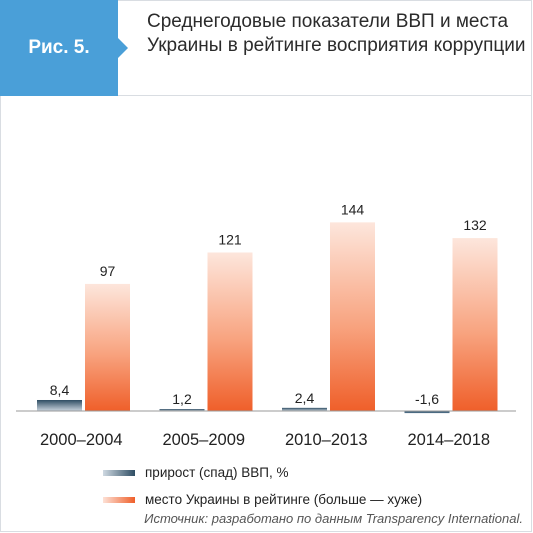 Image resolution: width=533 pixels, height=533 pixels. What do you see at coordinates (119, 499) in the screenshot?
I see `legend-swatch-rank` at bounding box center [119, 499].